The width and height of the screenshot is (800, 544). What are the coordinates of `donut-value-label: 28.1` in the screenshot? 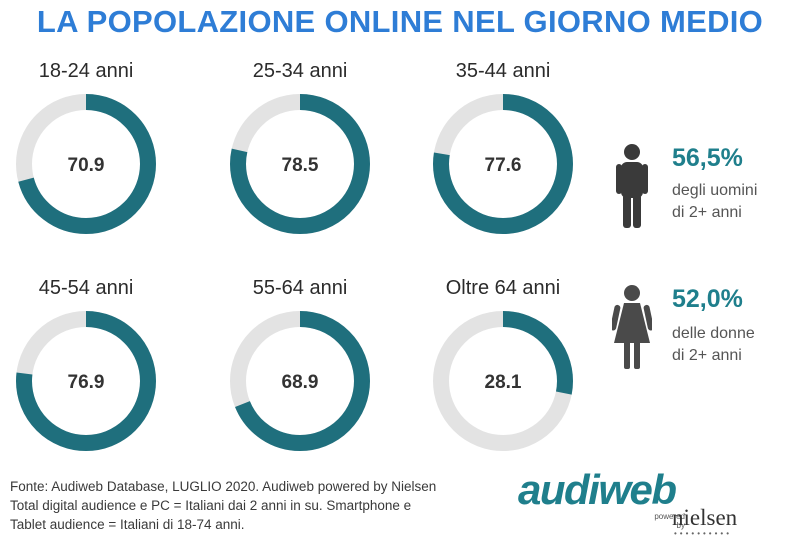 It's located at (503, 382).